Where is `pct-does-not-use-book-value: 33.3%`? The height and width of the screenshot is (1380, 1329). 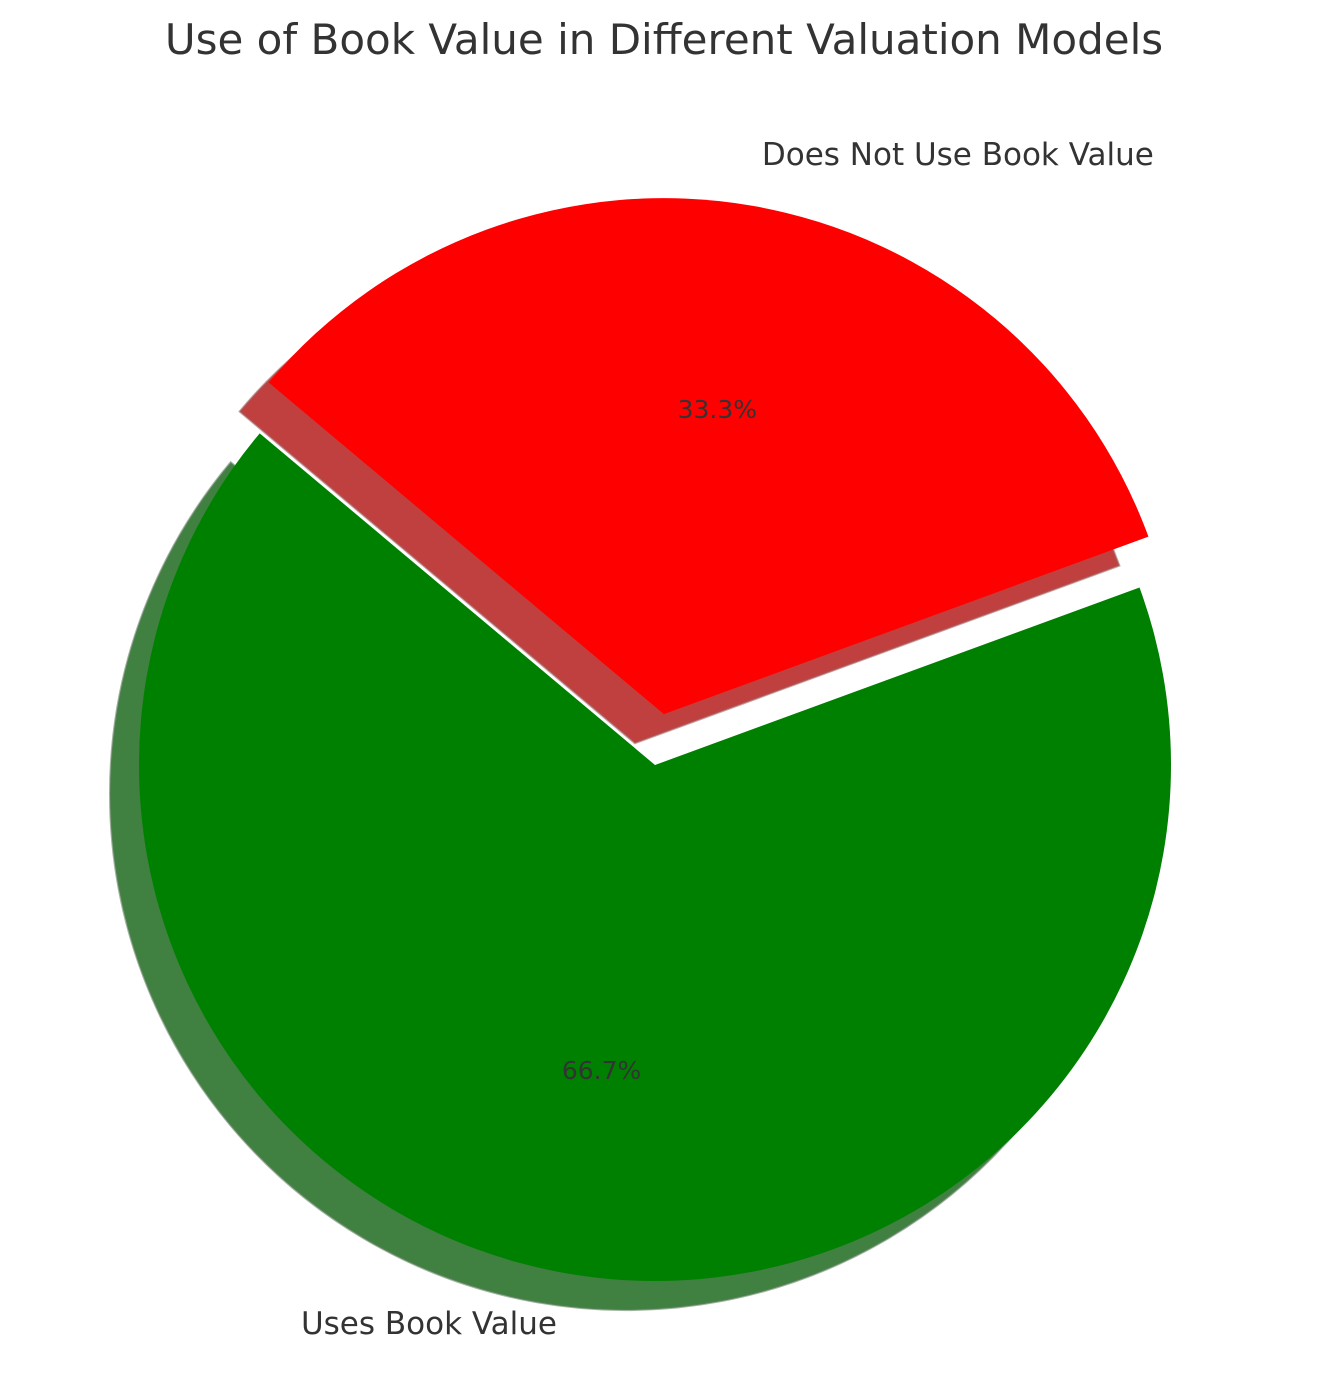 pct-does-not-use-book-value: 33.3% is located at coordinates (717, 409).